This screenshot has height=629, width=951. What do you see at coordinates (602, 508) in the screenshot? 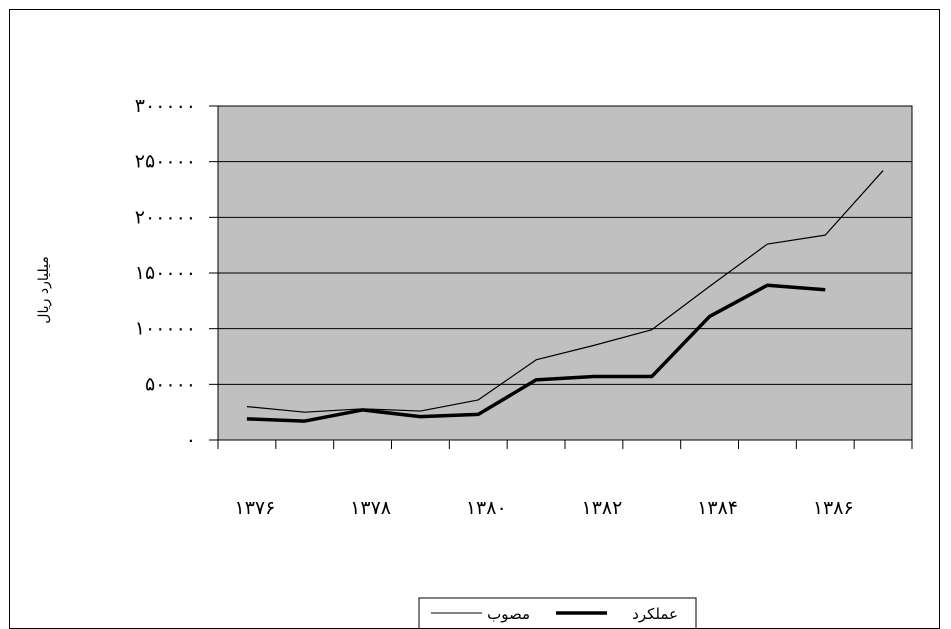
I see `x-tick-label: ۱۳۸۲` at bounding box center [602, 508].